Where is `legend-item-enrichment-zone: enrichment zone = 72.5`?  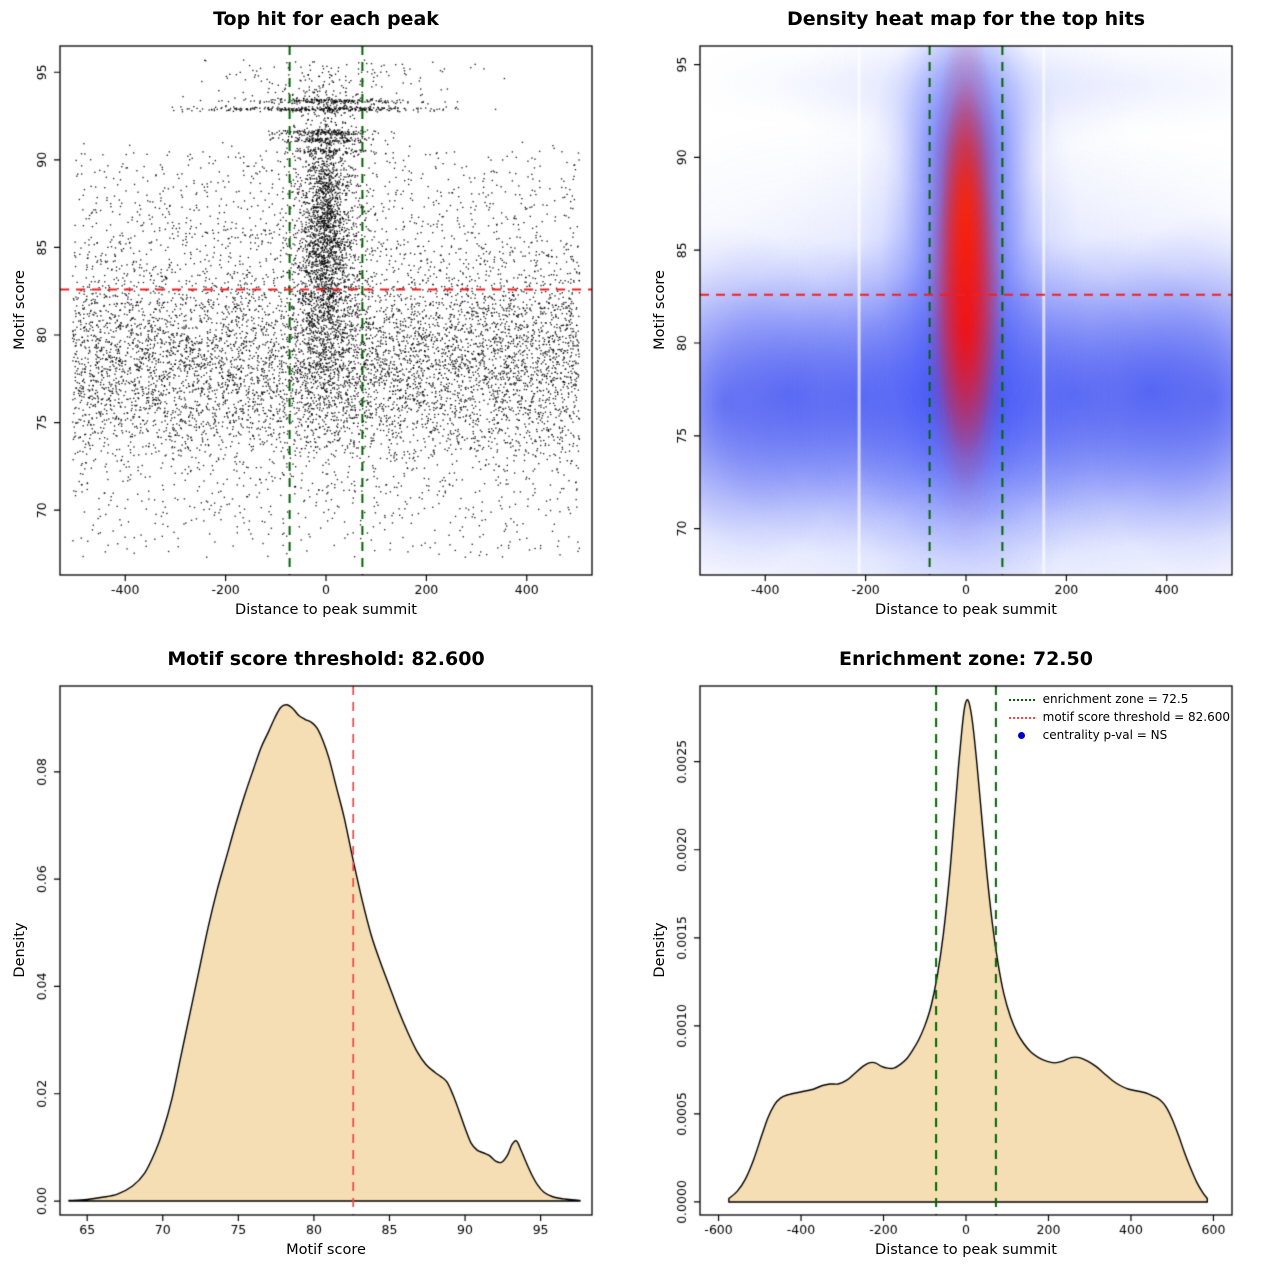
legend-item-enrichment-zone: enrichment zone = 72.5 is located at coordinates (1119, 699).